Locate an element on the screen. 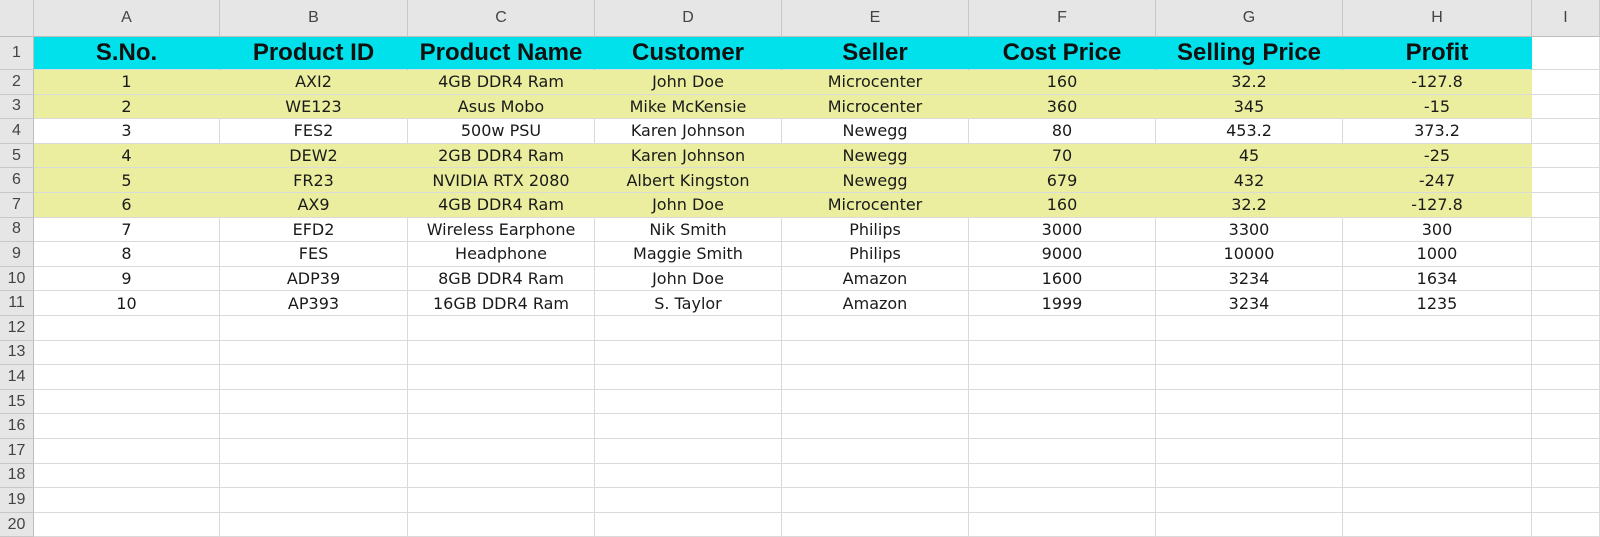 The height and width of the screenshot is (537, 1600). column-header-e: E is located at coordinates (875, 18).